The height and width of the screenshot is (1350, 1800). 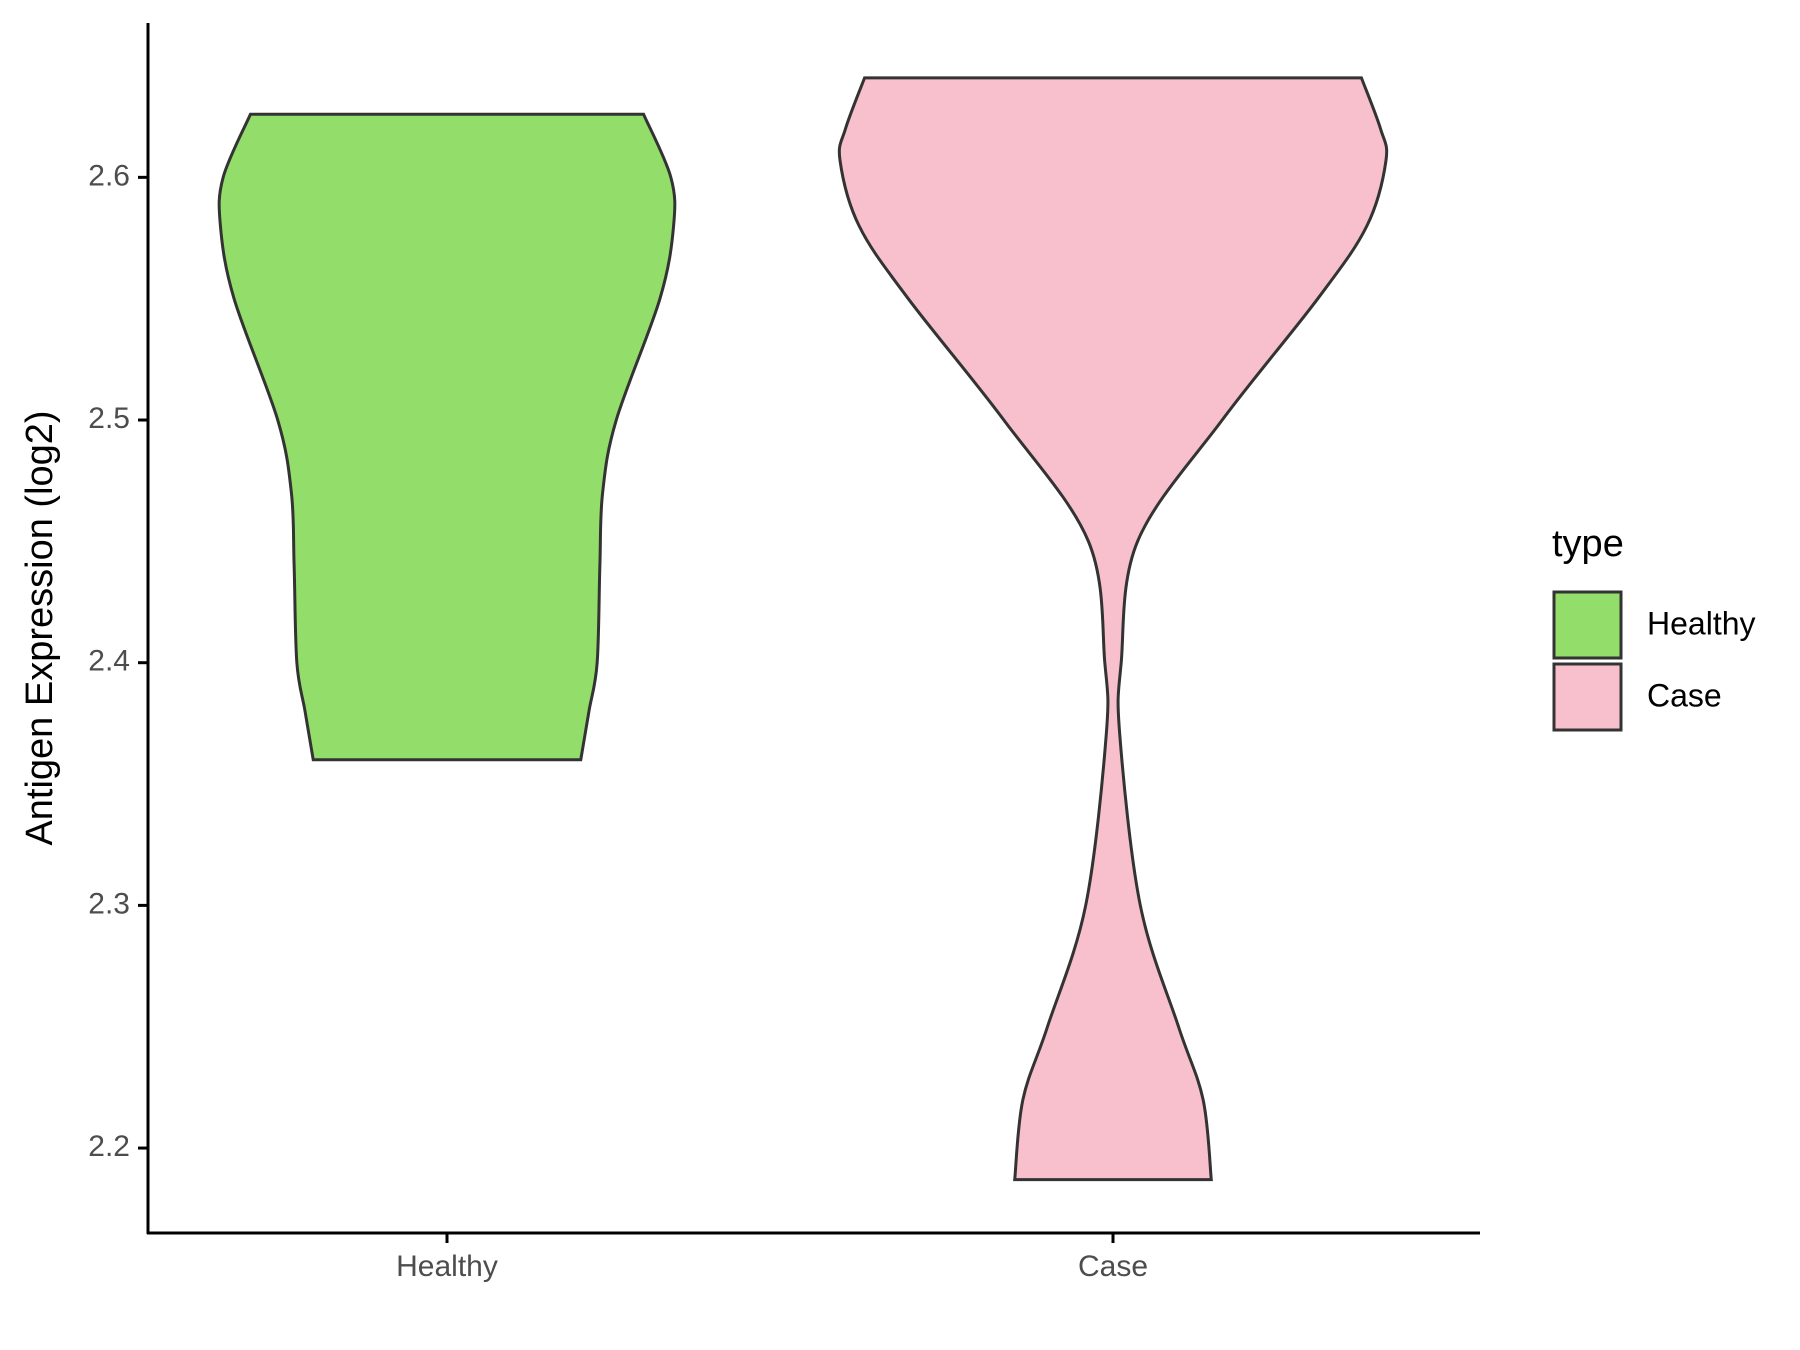 What do you see at coordinates (109, 1146) in the screenshot?
I see `y-tick-label: 2.2` at bounding box center [109, 1146].